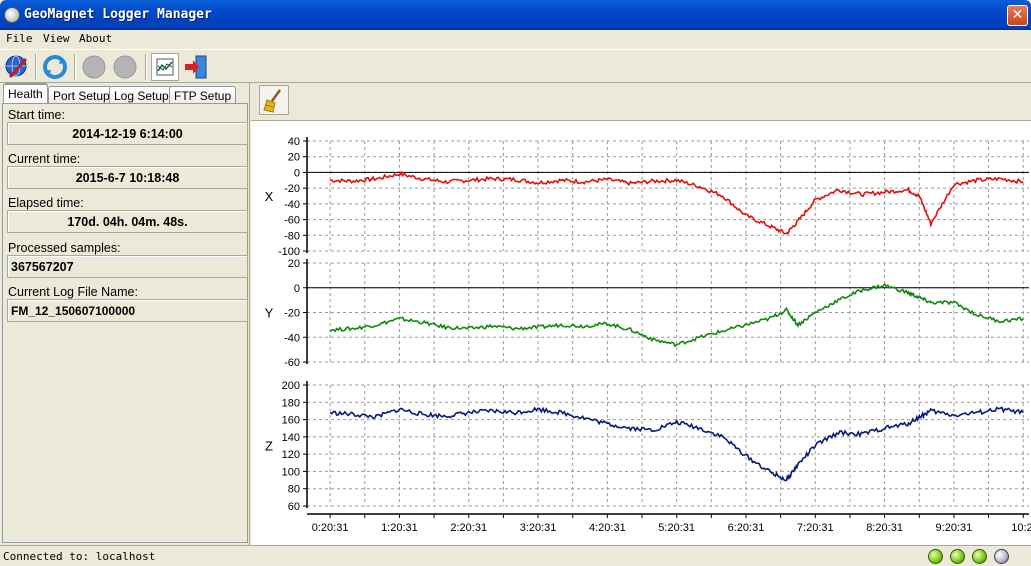 The width and height of the screenshot is (1031, 566). Describe the element at coordinates (607, 528) in the screenshot. I see `x-tick-label: 4:20:31` at that location.